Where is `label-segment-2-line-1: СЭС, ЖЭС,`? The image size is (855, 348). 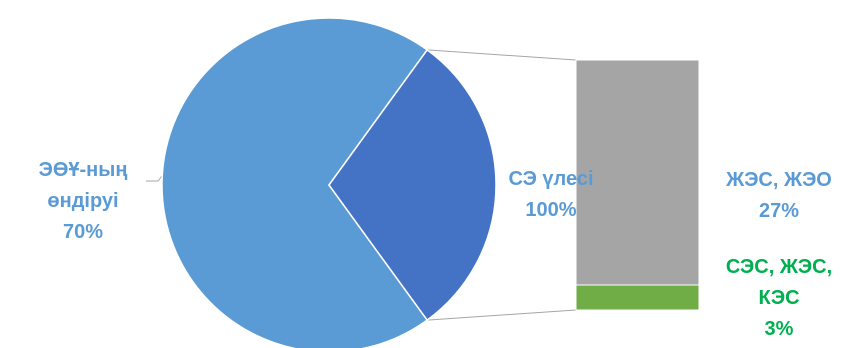
label-segment-2-line-1: СЭС, ЖЭС, is located at coordinates (779, 267).